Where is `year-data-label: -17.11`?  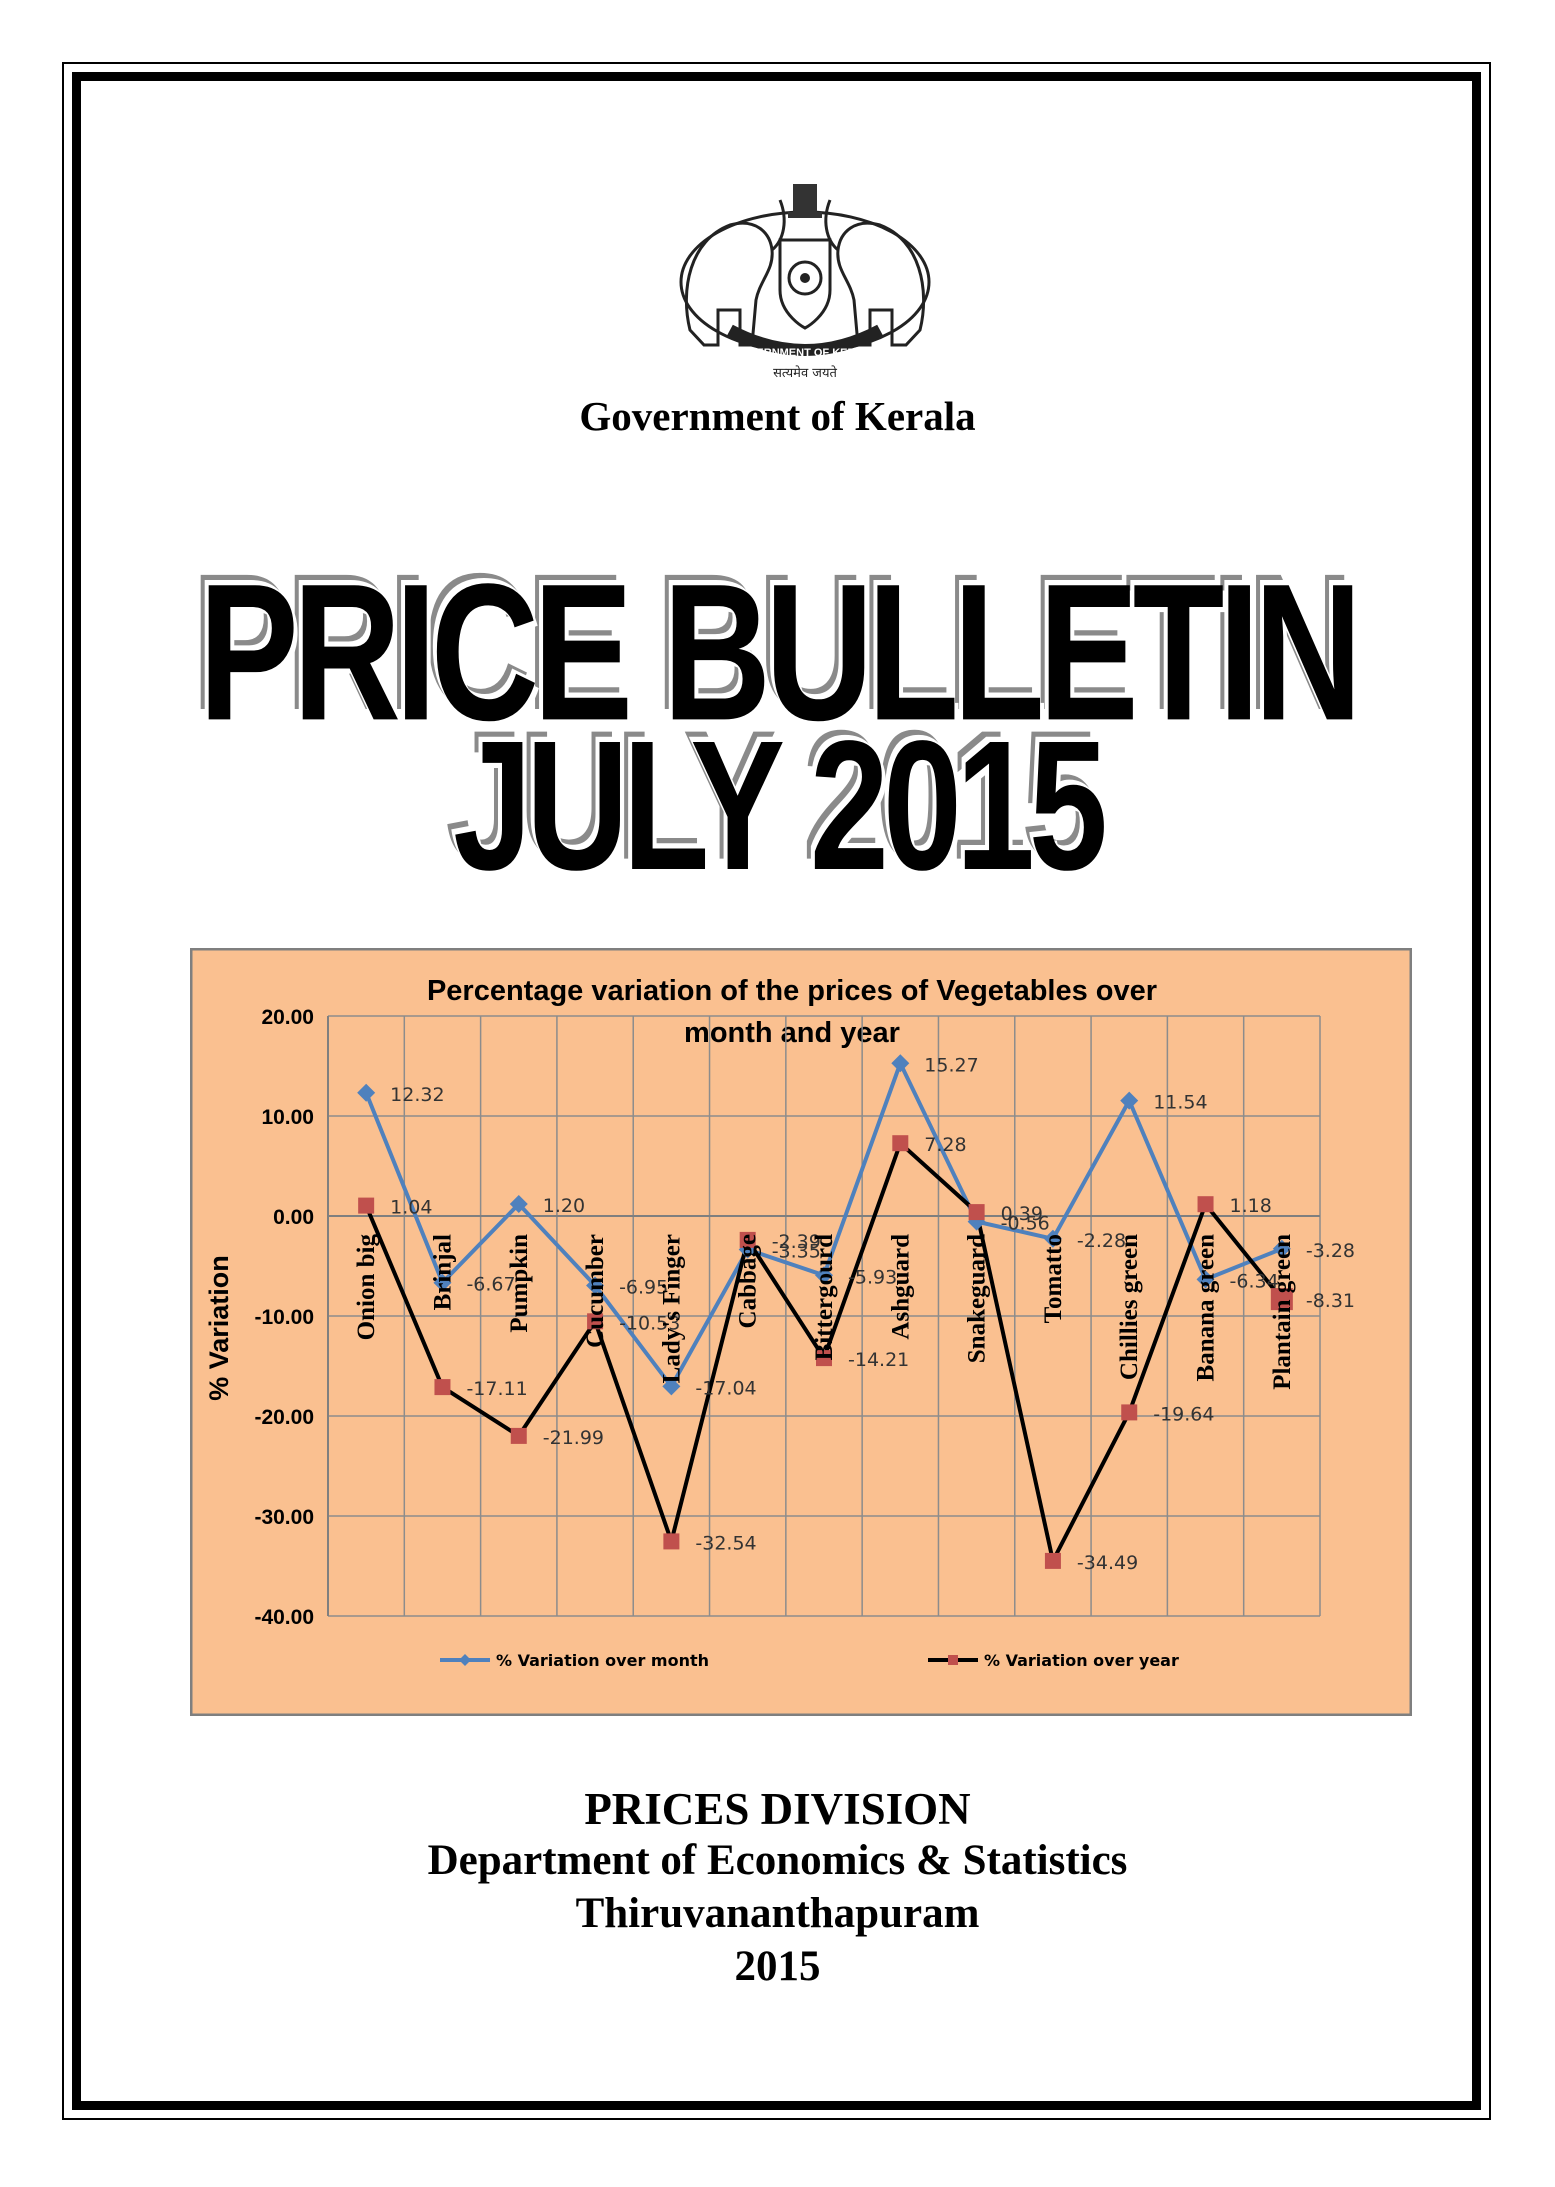 year-data-label: -17.11 is located at coordinates (496, 1389).